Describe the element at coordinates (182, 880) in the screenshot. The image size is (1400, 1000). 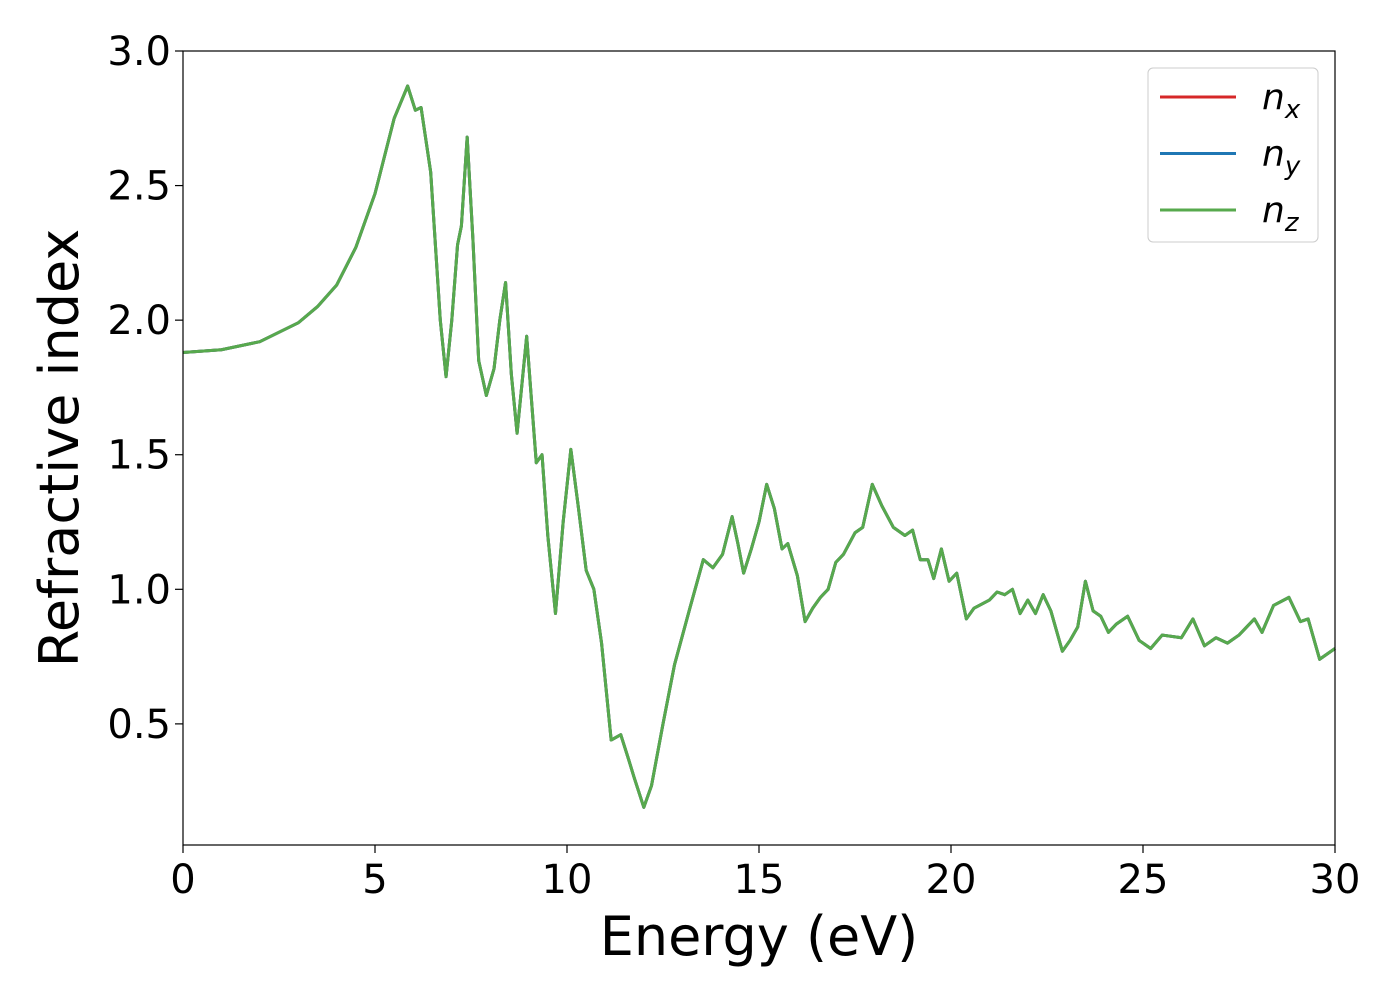
I see `x-tick-label: 0` at that location.